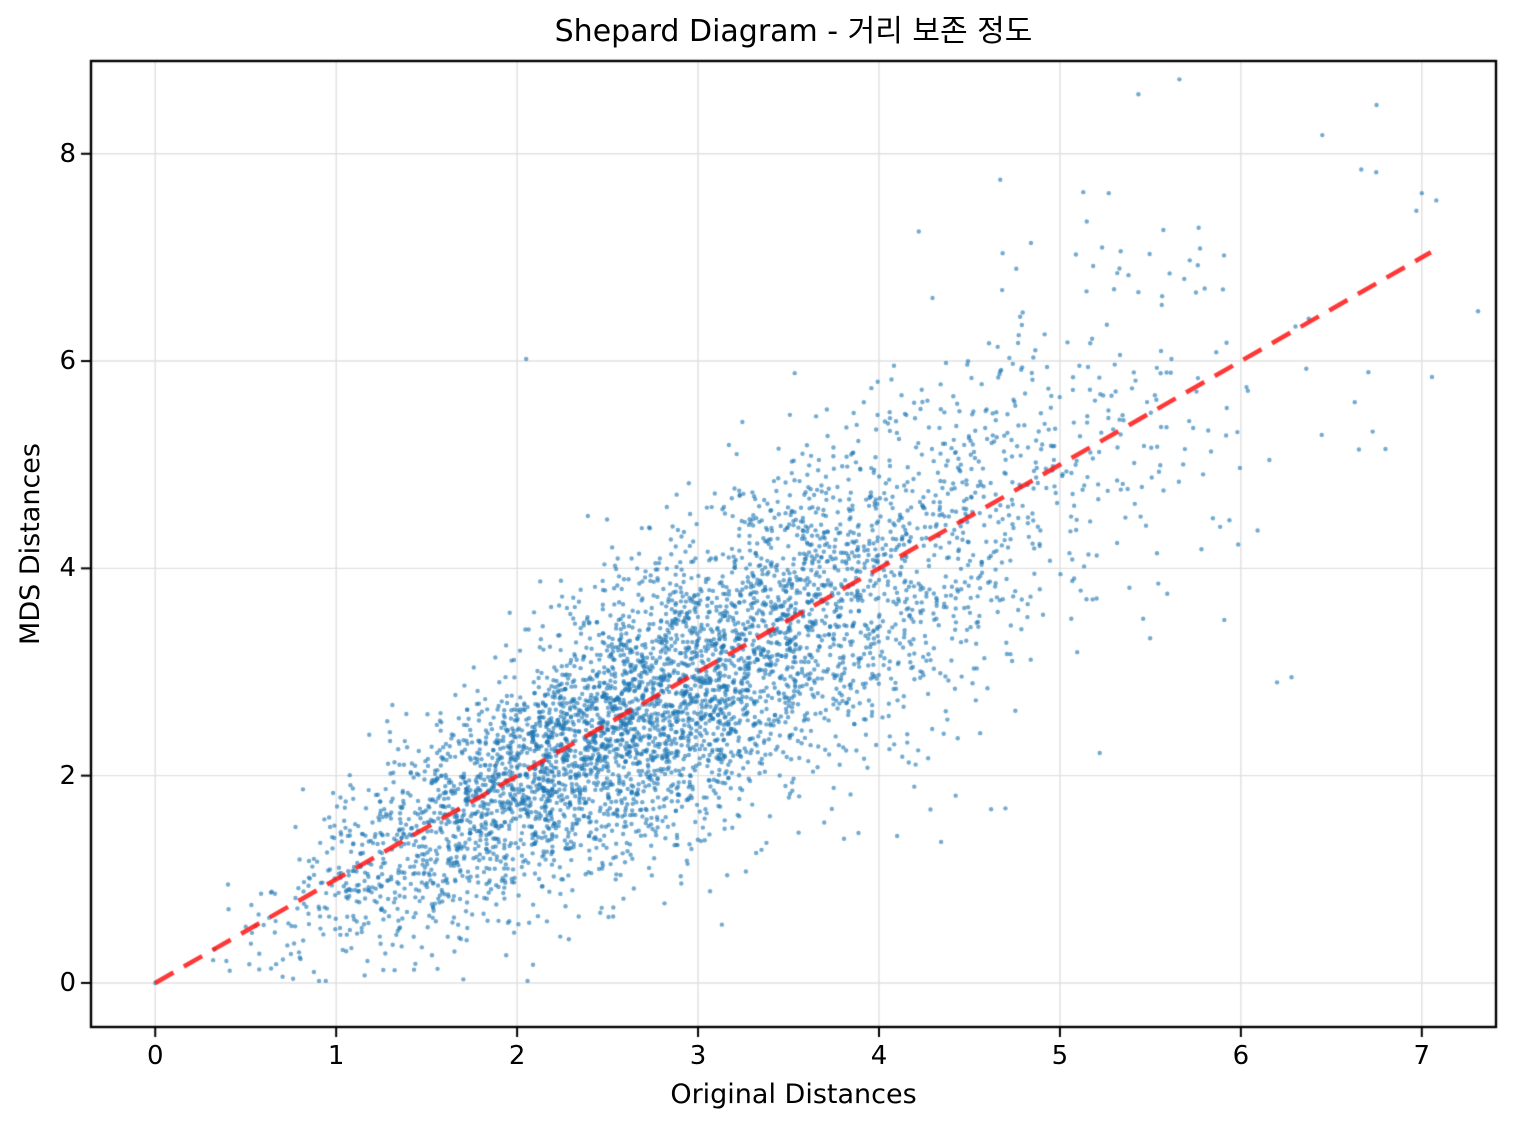 This screenshot has height=1131, width=1515. I want to click on x-tick-label: 7, so click(1422, 1056).